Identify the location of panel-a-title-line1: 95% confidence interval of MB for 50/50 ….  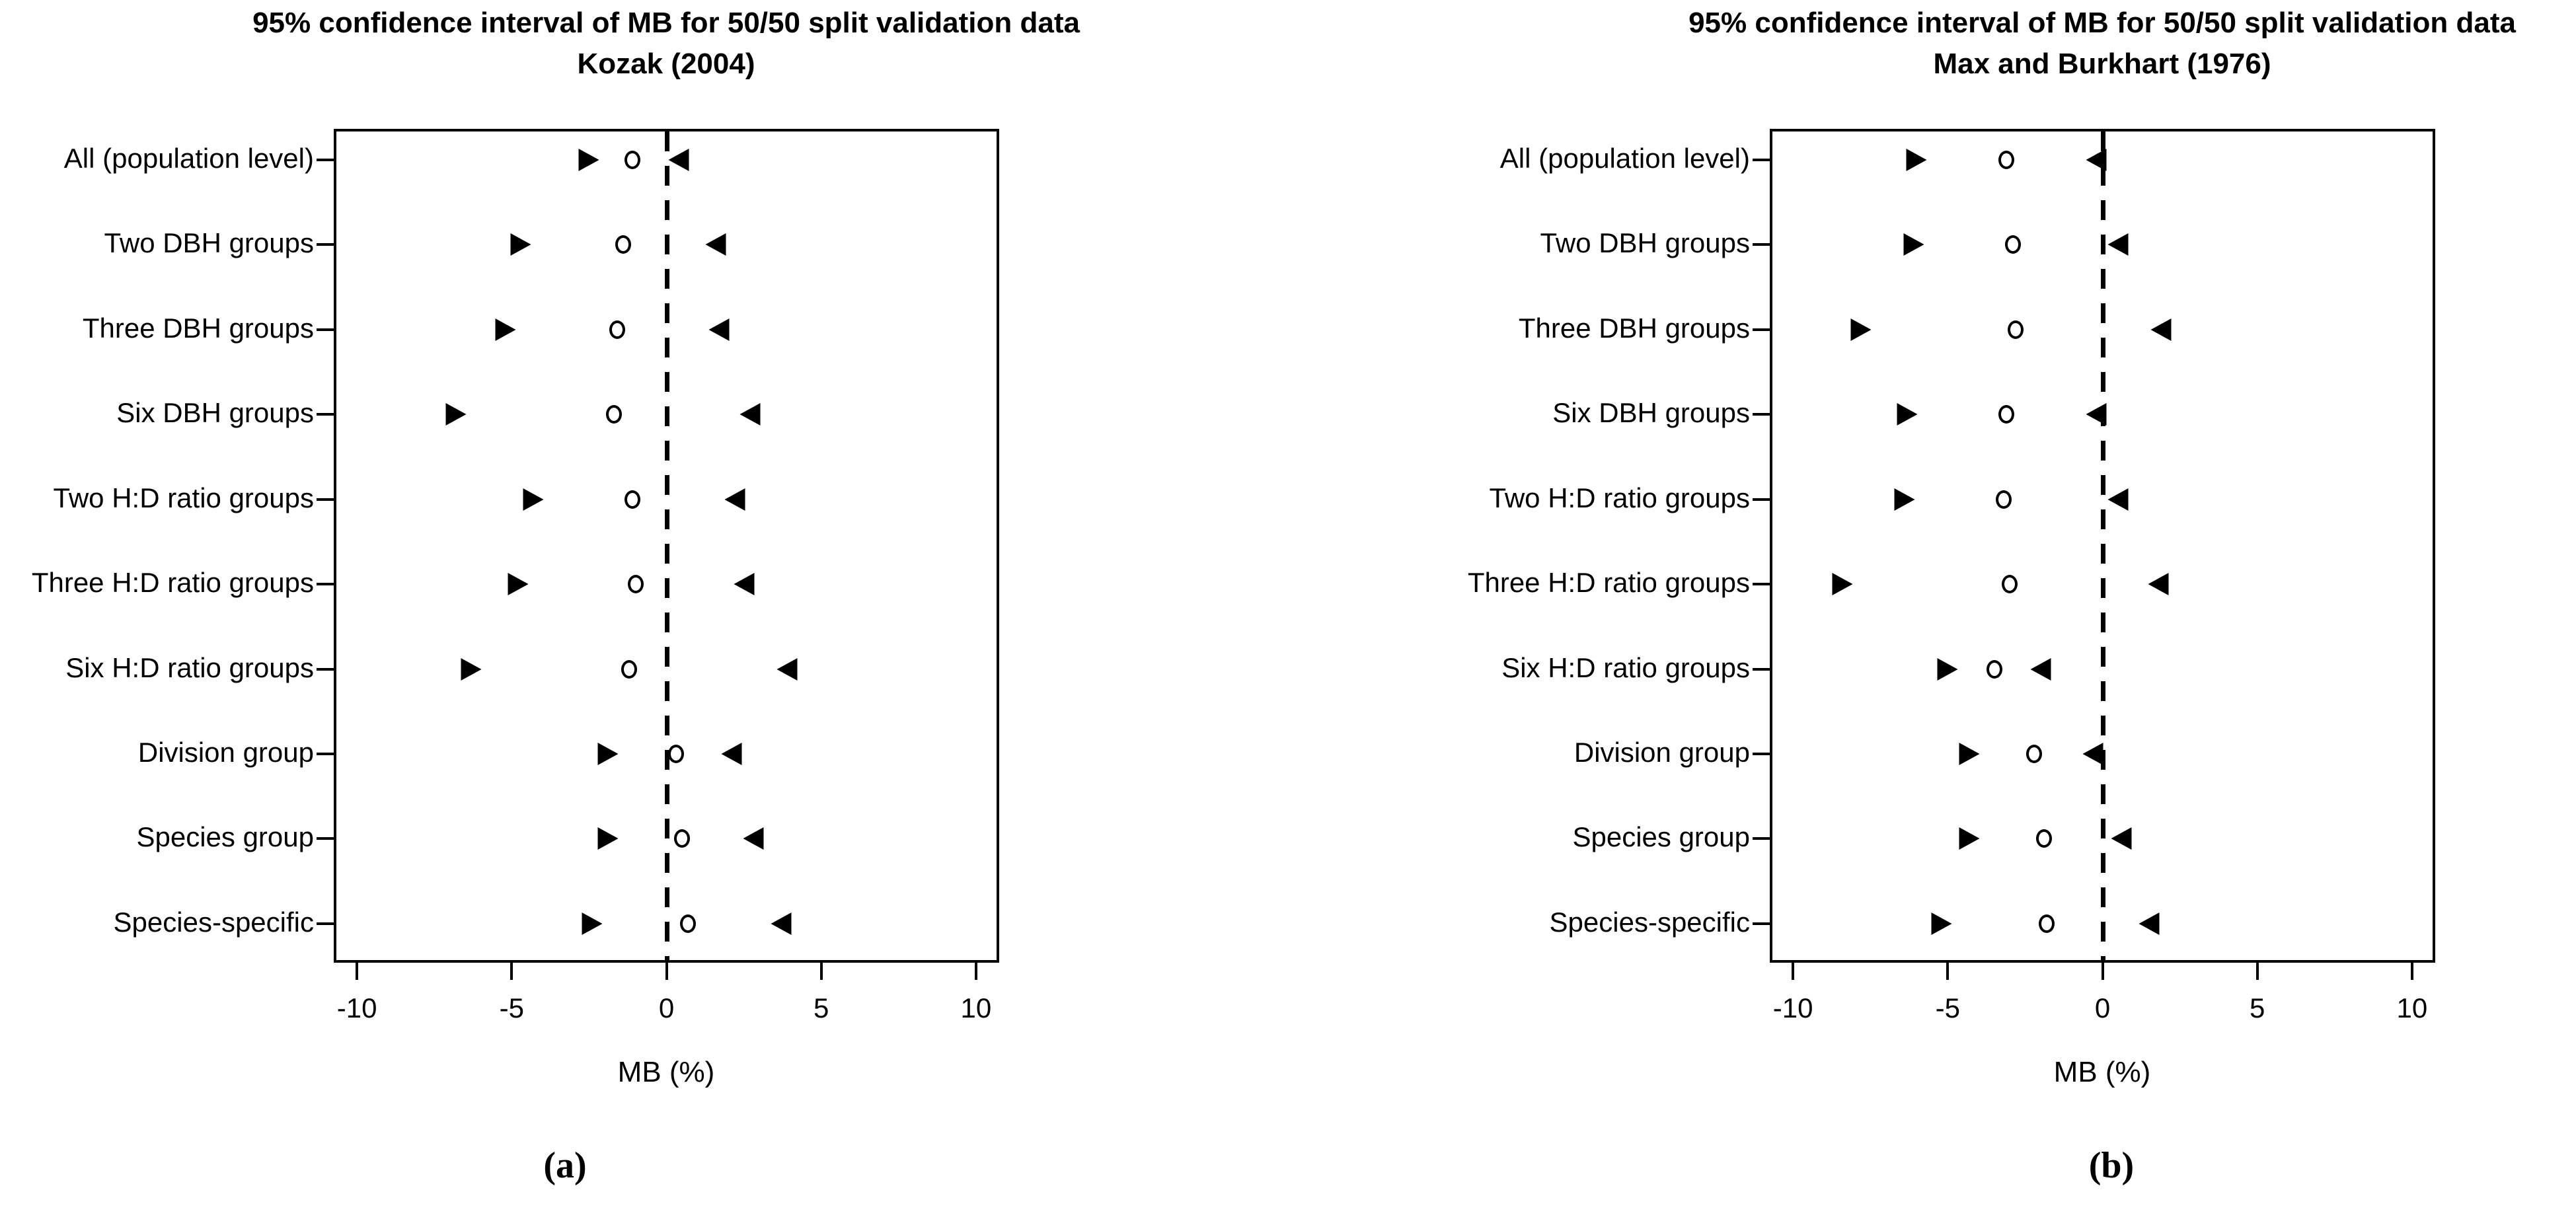
(666, 23).